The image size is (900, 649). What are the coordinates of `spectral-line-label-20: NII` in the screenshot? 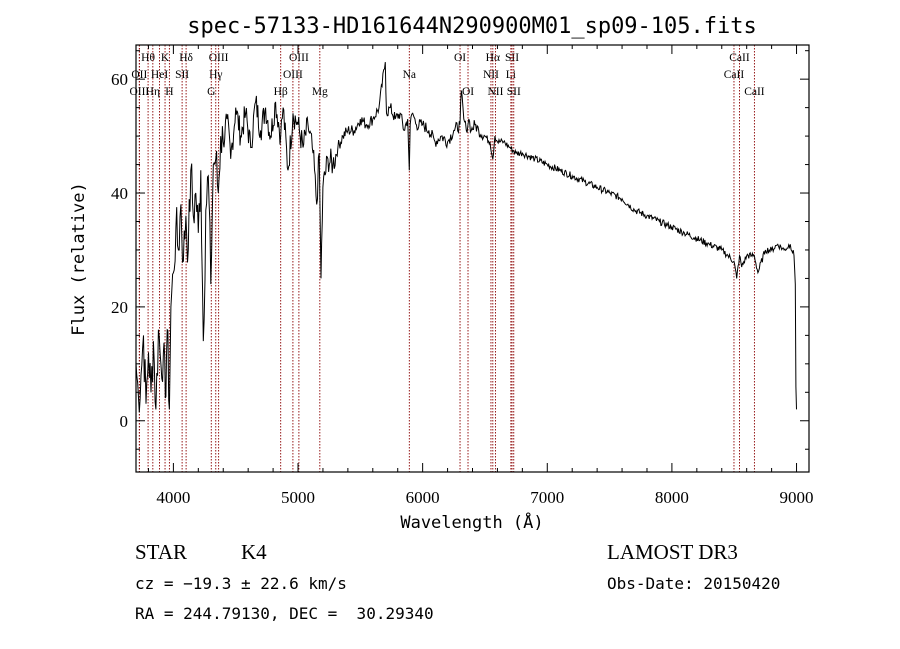 It's located at (491, 75).